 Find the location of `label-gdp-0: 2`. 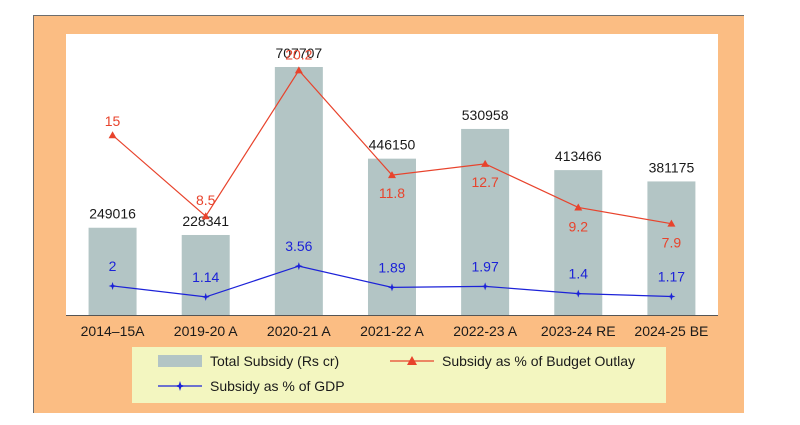

label-gdp-0: 2 is located at coordinates (113, 266).